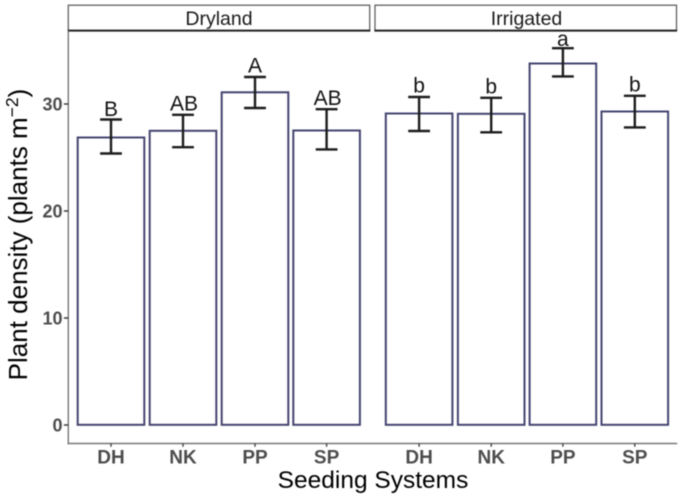 The height and width of the screenshot is (497, 683). Describe the element at coordinates (255, 65) in the screenshot. I see `svg-text: A` at that location.